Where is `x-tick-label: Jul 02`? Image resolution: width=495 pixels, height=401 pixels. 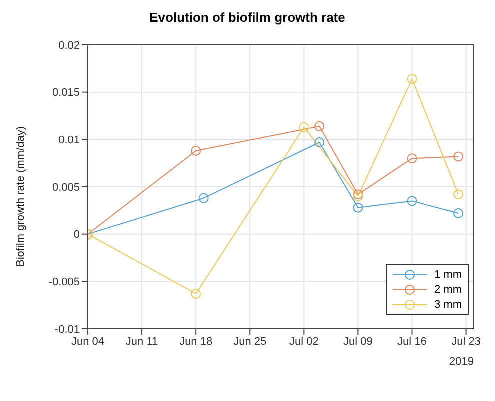
x-tick-label: Jul 02 is located at coordinates (304, 342).